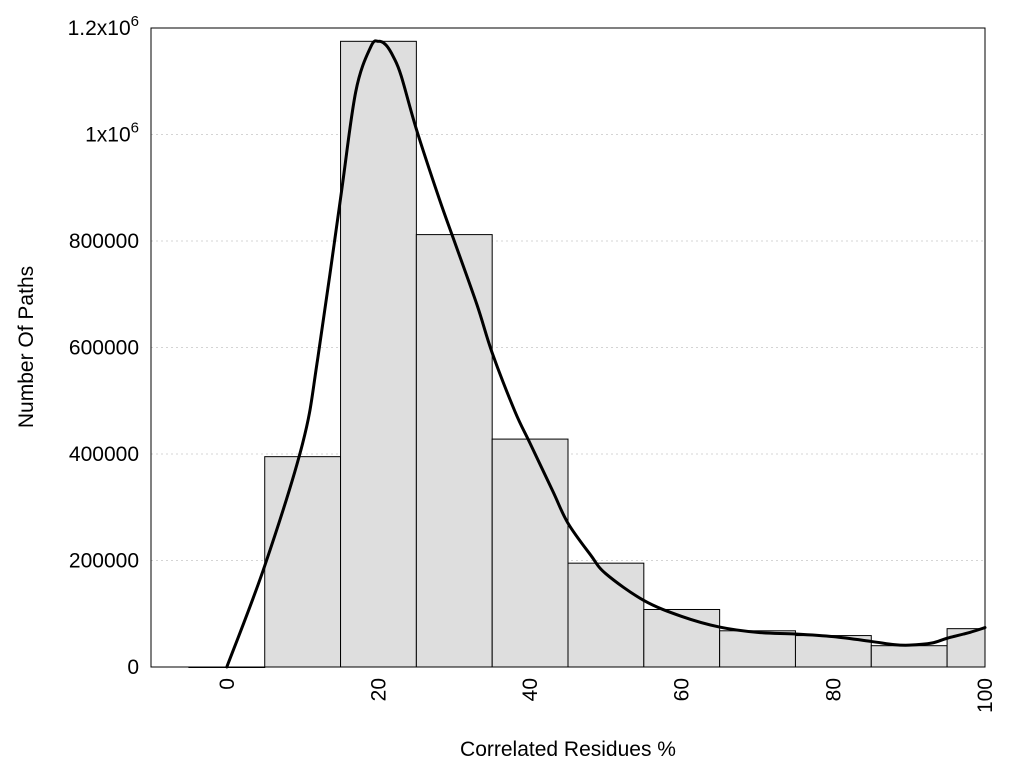 This screenshot has width=1024, height=773. I want to click on x-tick-labels: 0 20 40 60 80 100, so click(606, 695).